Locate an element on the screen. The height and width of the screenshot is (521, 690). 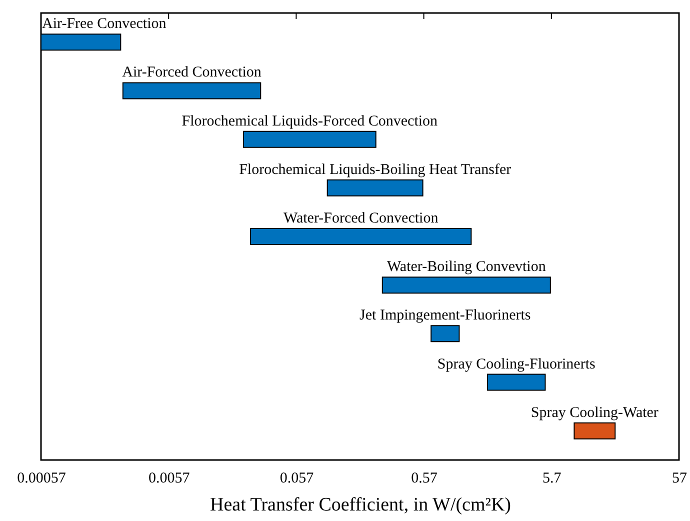
x-tick-label: 5.7 is located at coordinates (552, 478).